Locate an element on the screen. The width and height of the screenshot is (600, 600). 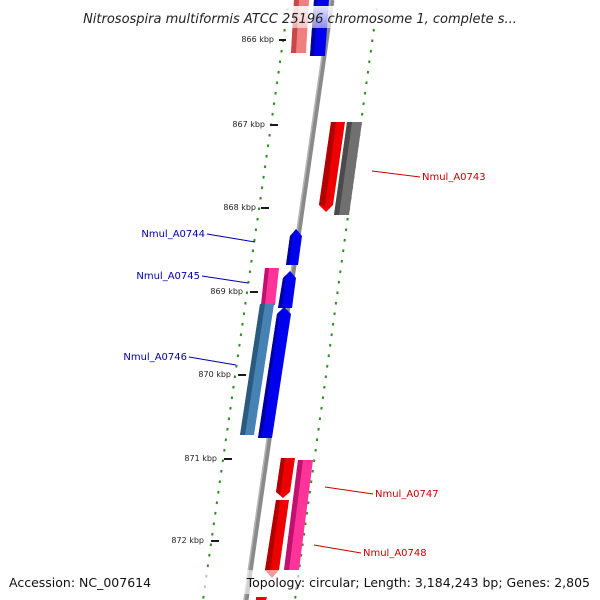
gene-label-text: Nmul_A0748 is located at coordinates (395, 553).